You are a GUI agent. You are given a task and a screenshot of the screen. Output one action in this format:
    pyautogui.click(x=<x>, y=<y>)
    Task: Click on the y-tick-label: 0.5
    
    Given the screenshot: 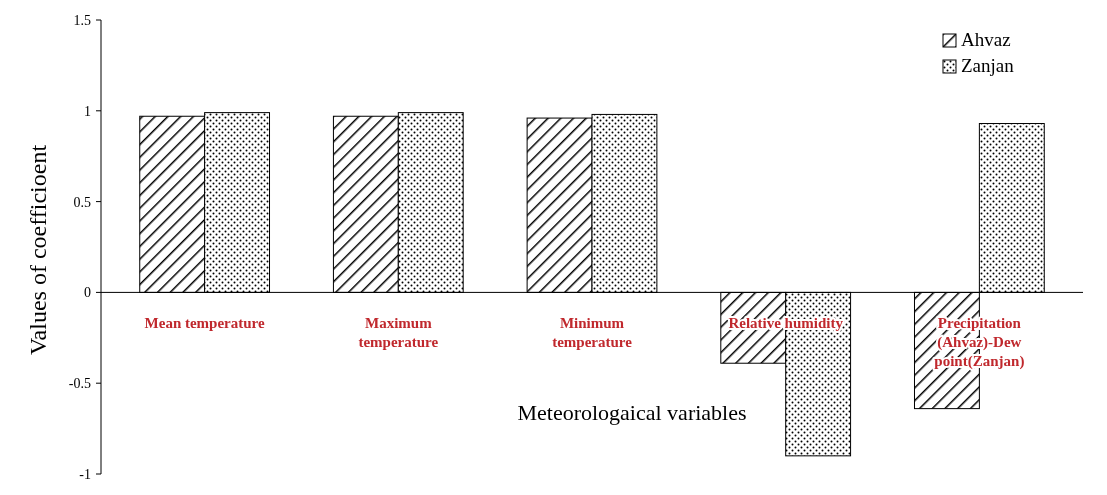 What is the action you would take?
    pyautogui.click(x=82, y=202)
    